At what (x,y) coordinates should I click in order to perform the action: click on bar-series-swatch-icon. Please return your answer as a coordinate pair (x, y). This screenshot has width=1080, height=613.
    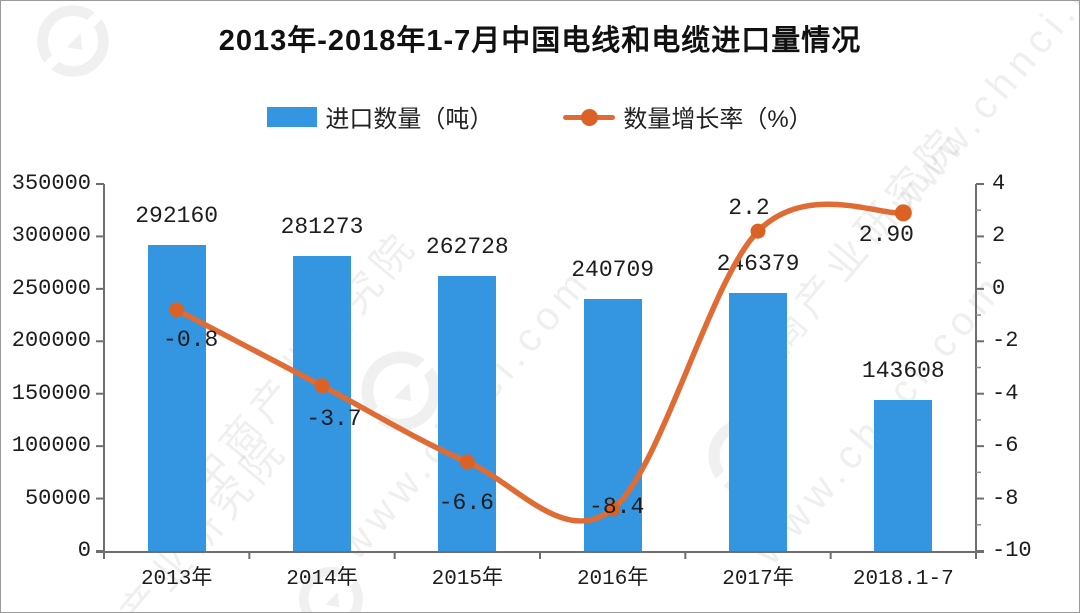
    Looking at the image, I should click on (292, 116).